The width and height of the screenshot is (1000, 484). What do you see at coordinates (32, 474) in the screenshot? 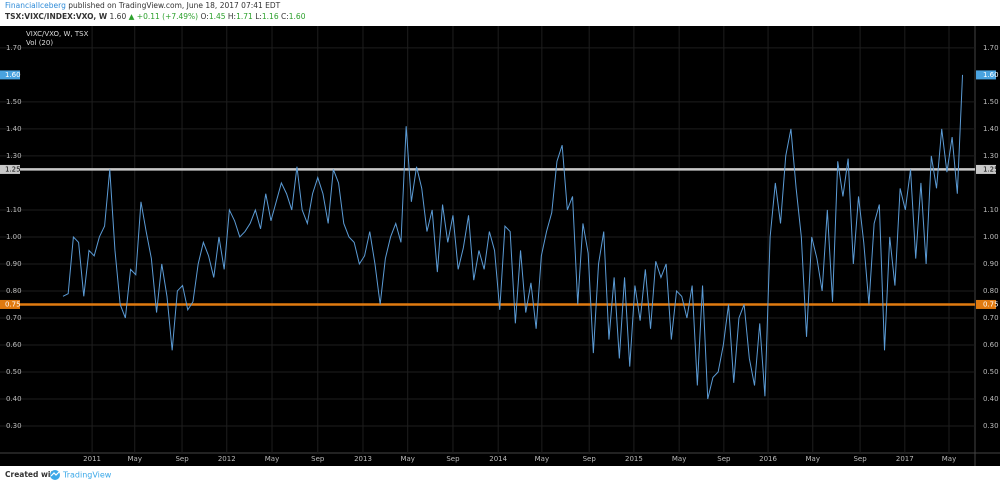
I see `footer-created: Created with` at bounding box center [32, 474].